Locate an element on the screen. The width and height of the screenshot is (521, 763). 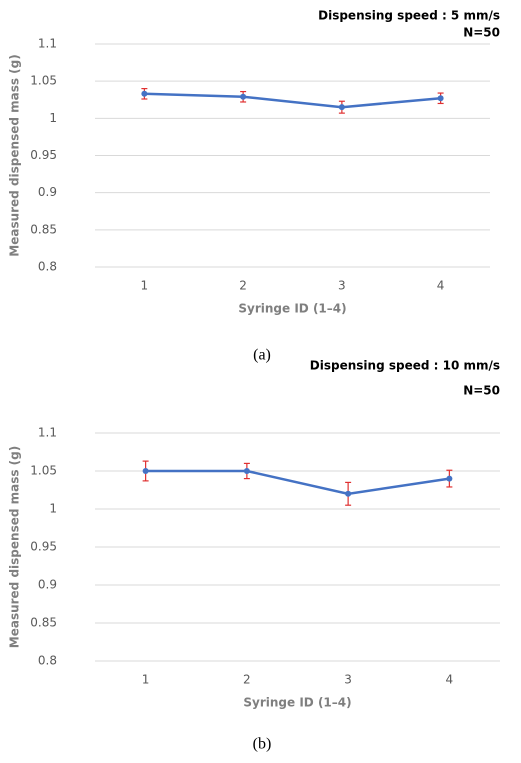
chart-title: Dispensing speed : 5 mm/s is located at coordinates (409, 16).